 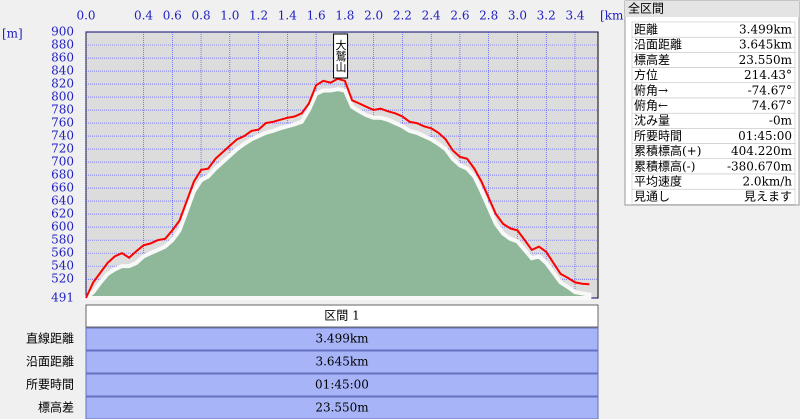 What do you see at coordinates (652, 197) in the screenshot?
I see `summary-label: 見通し` at bounding box center [652, 197].